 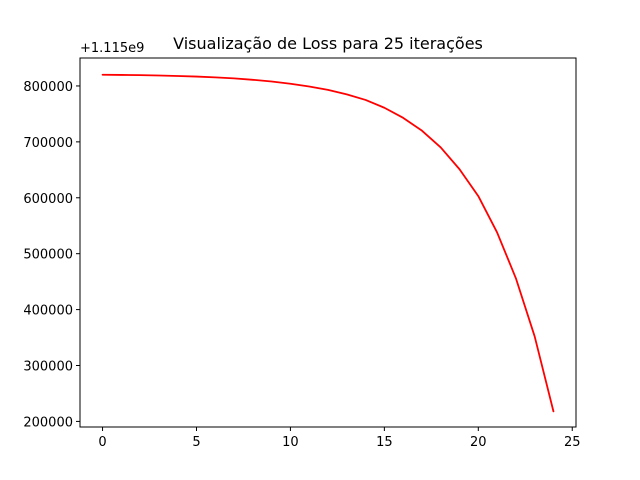 What do you see at coordinates (328, 43) in the screenshot?
I see `chart-title: Visualização de Loss para 25 iterações` at bounding box center [328, 43].